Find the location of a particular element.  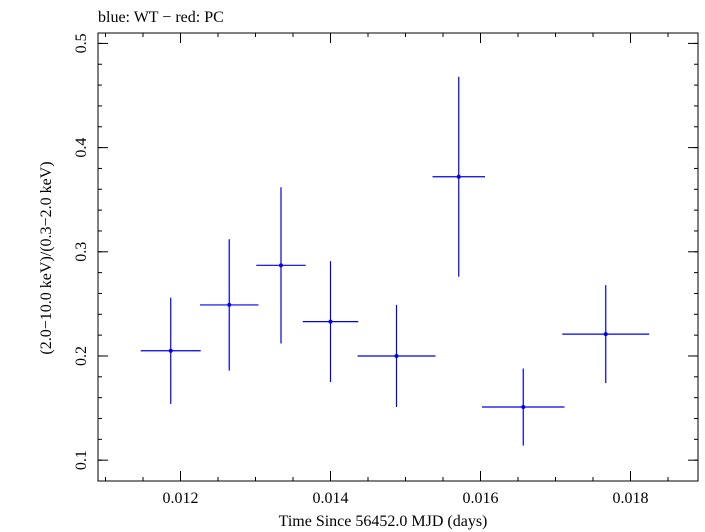

x-tick-label: 0.014 is located at coordinates (331, 498).